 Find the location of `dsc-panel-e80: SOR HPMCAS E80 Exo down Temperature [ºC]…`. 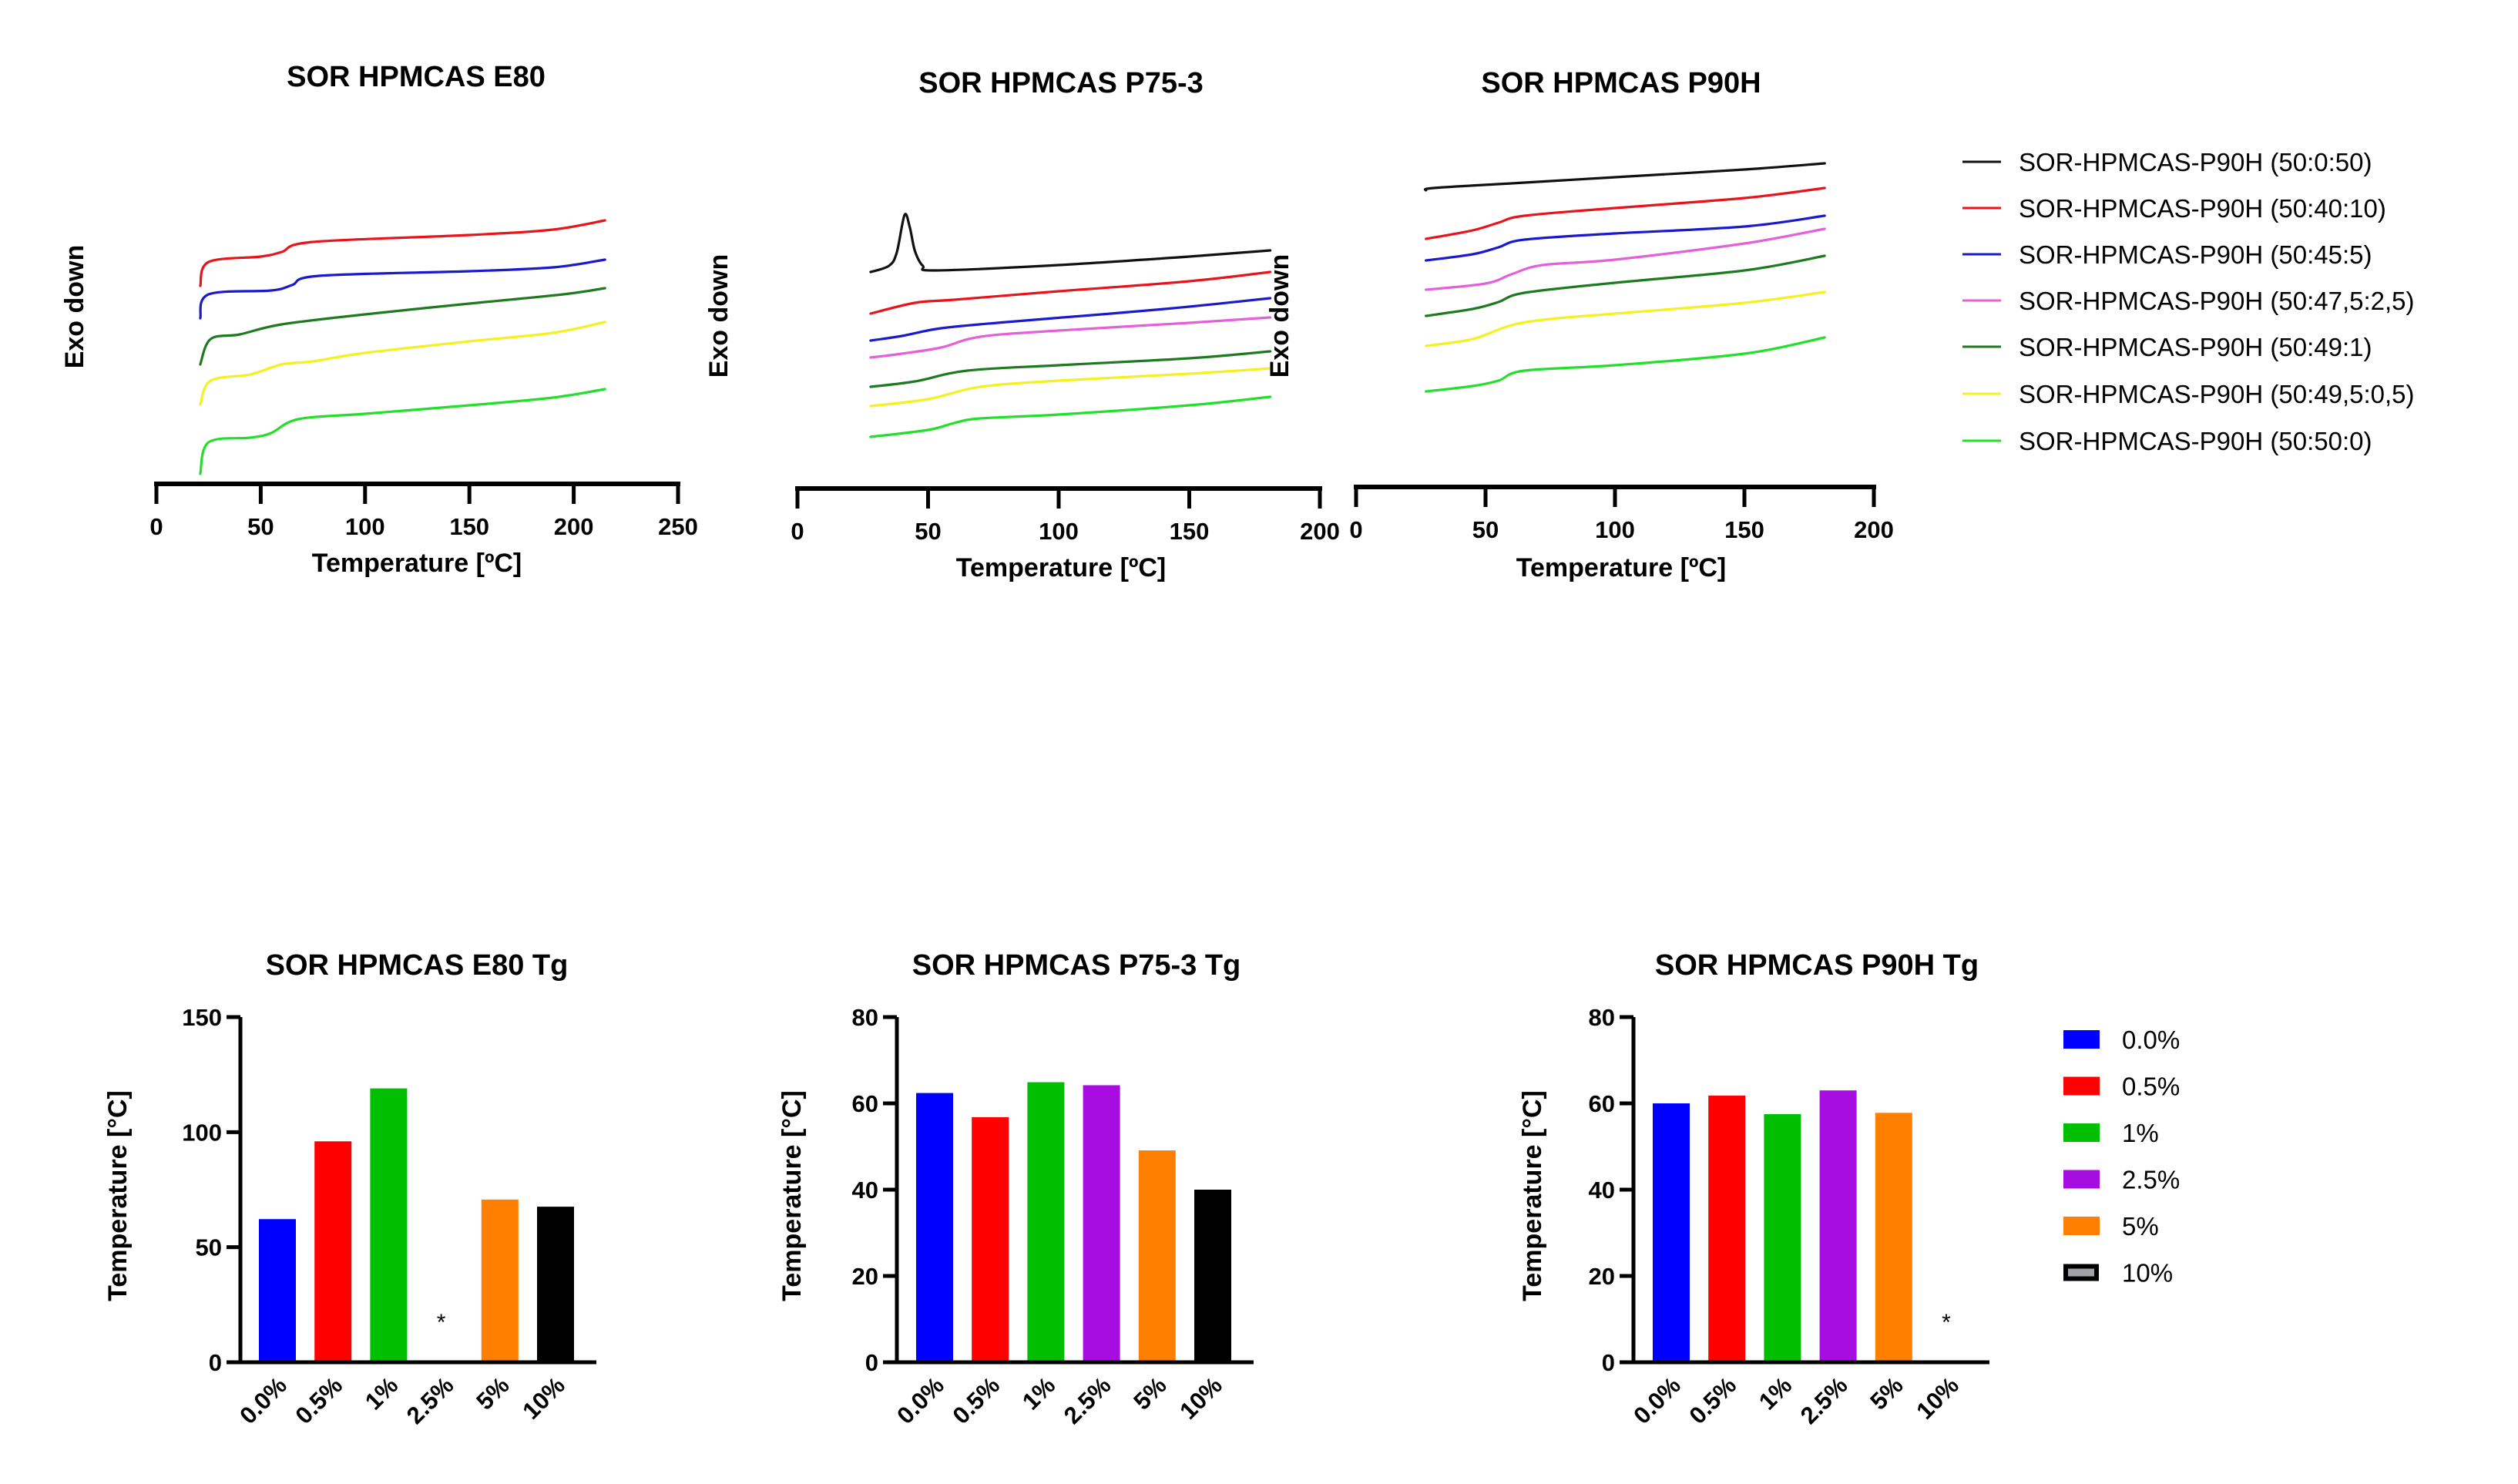

dsc-panel-e80: SOR HPMCAS E80 Exo down Temperature [ºC]… is located at coordinates (379, 319).